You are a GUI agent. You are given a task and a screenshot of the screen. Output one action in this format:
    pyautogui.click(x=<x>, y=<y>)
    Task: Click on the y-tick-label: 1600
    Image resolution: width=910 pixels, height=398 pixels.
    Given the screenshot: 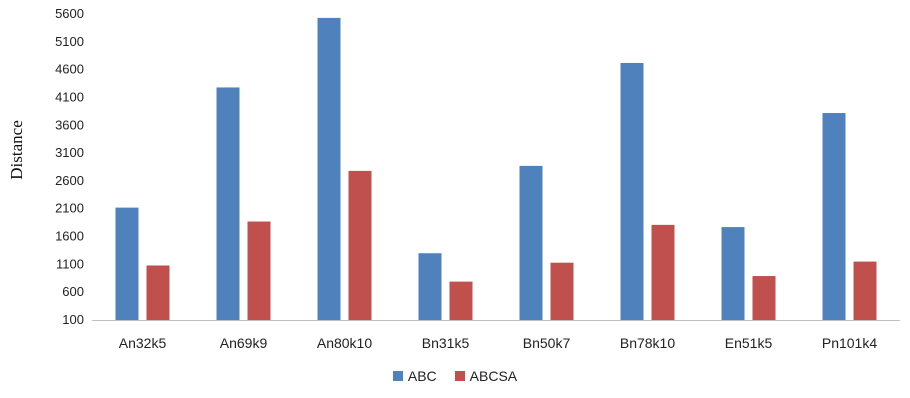 What is the action you would take?
    pyautogui.click(x=69, y=236)
    